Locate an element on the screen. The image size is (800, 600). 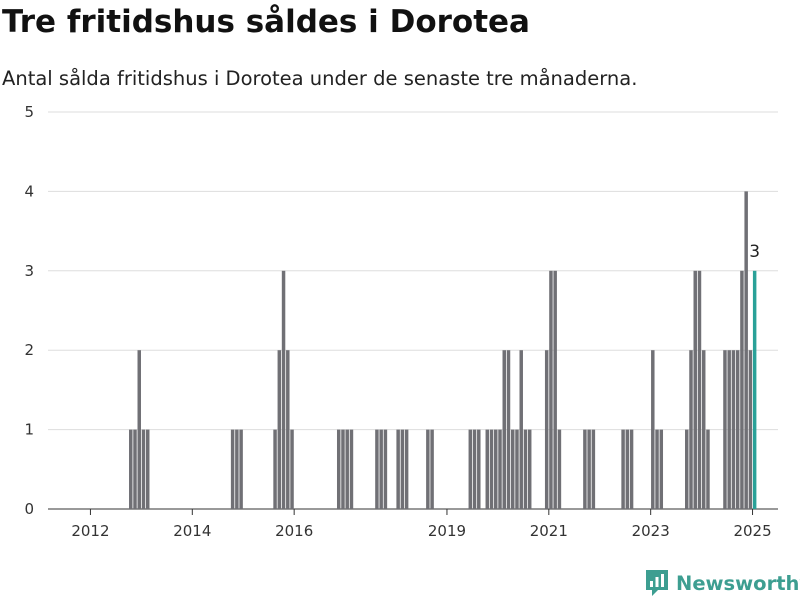
highlight-value-label: 3 is located at coordinates (754, 252).